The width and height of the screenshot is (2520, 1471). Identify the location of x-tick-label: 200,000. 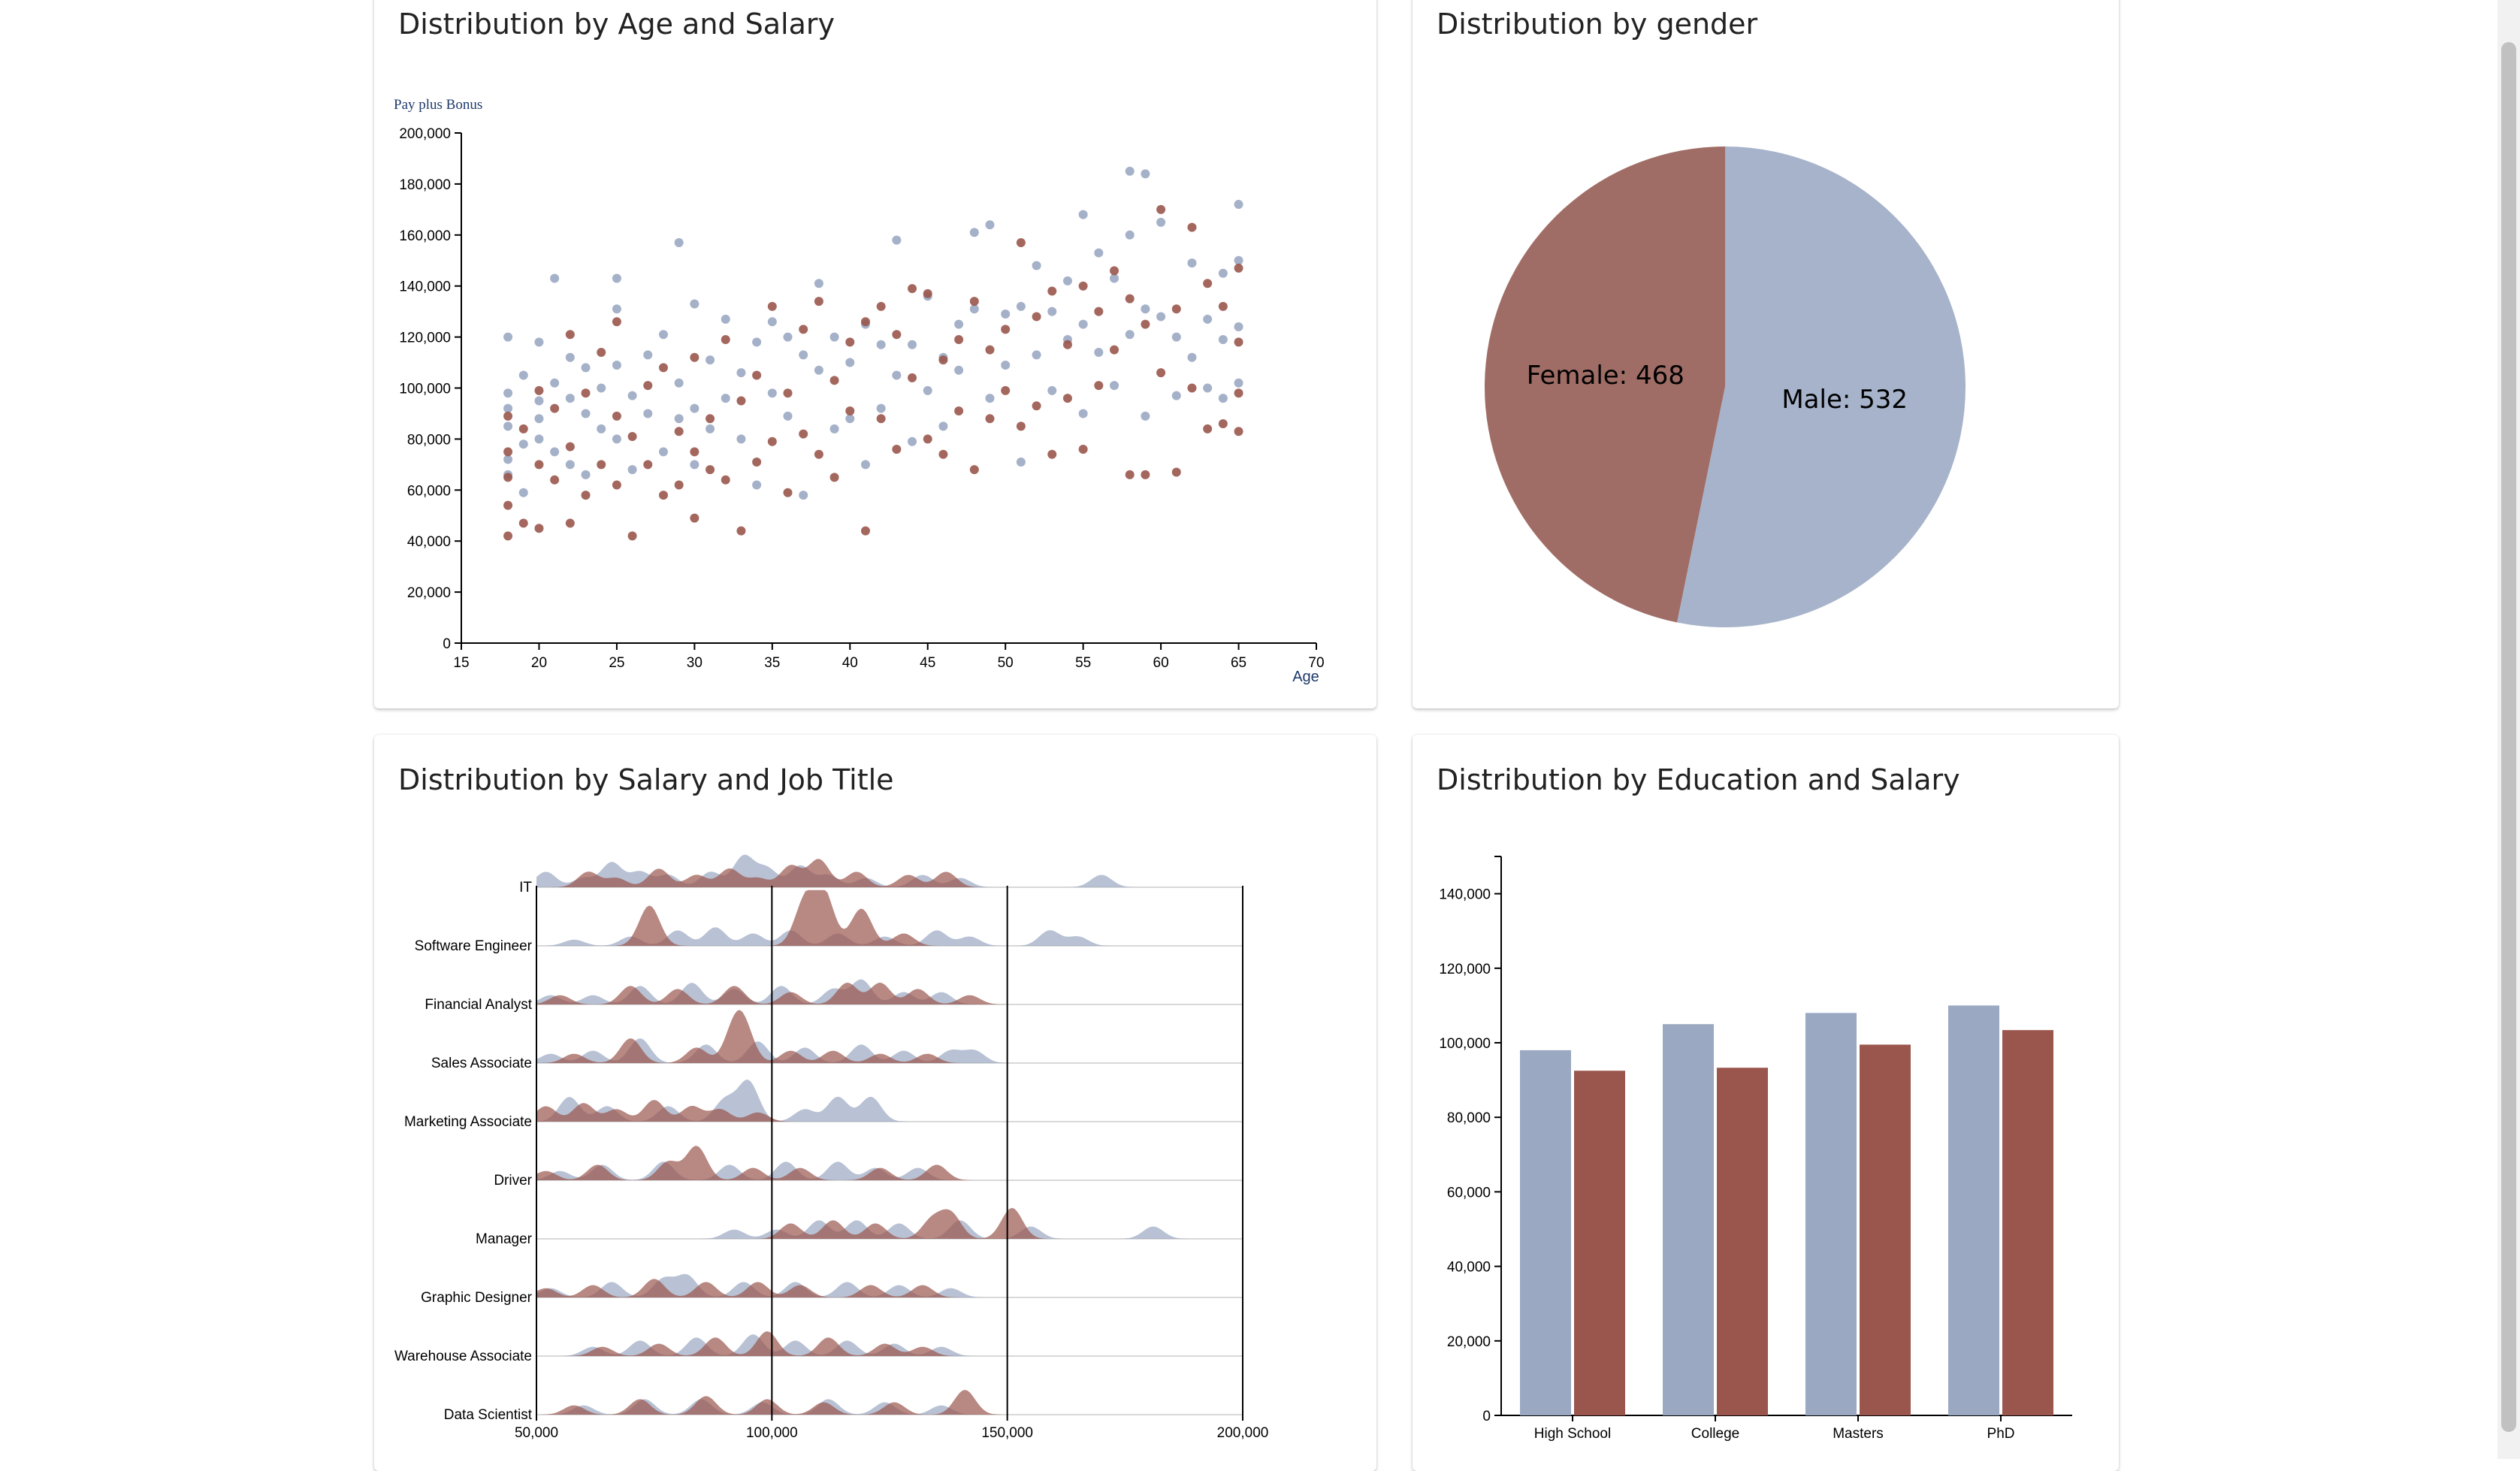
(1243, 1433).